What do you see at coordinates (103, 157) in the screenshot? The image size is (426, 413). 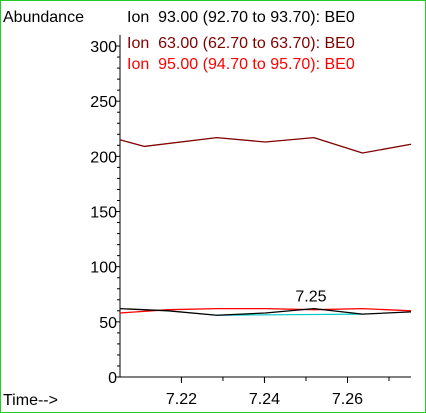 I see `y-tick-label: 200` at bounding box center [103, 157].